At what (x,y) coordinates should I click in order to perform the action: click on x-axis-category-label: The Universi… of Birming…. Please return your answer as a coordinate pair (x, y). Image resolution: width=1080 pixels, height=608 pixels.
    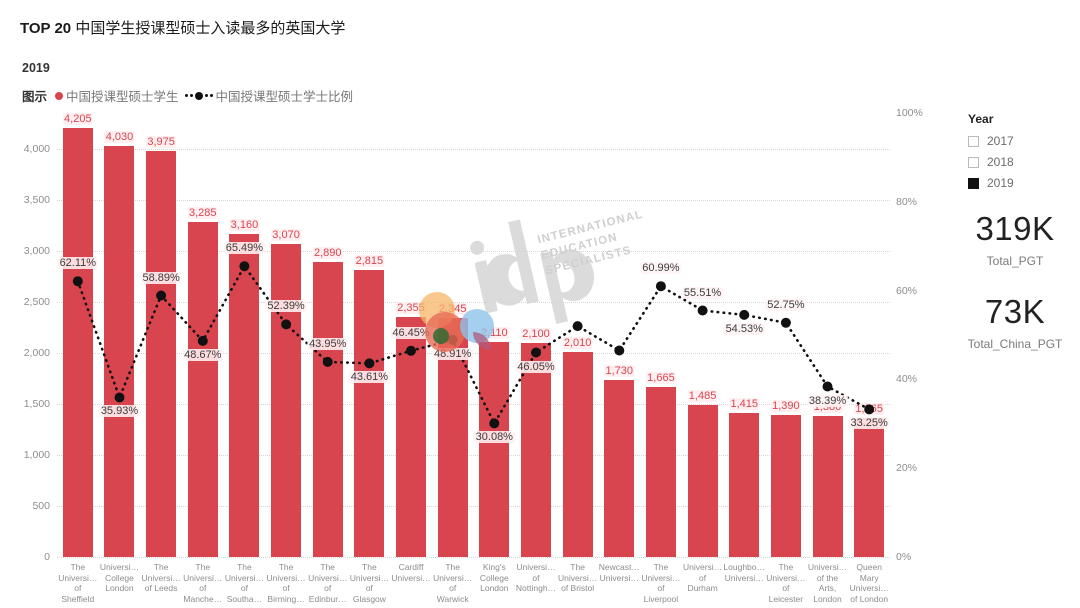
    Looking at the image, I should click on (286, 583).